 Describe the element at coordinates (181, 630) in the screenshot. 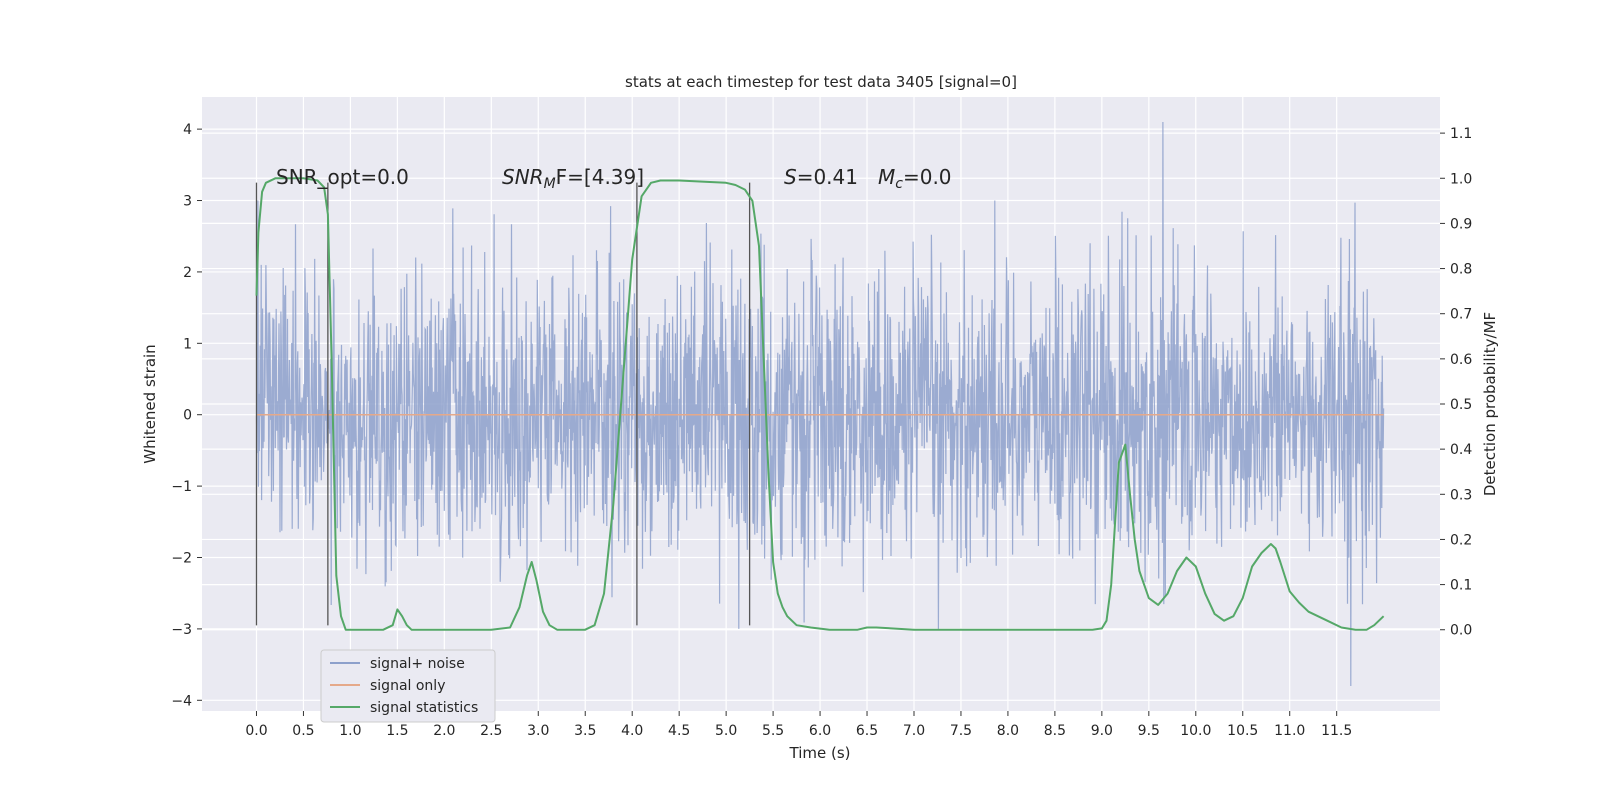

I see `y-left-tick-label: −3` at that location.